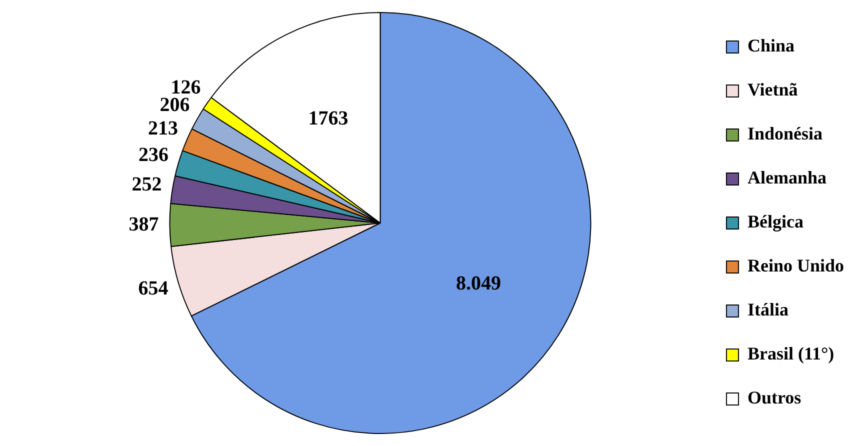 This screenshot has width=864, height=446. What do you see at coordinates (771, 46) in the screenshot?
I see `legend-label: China` at bounding box center [771, 46].